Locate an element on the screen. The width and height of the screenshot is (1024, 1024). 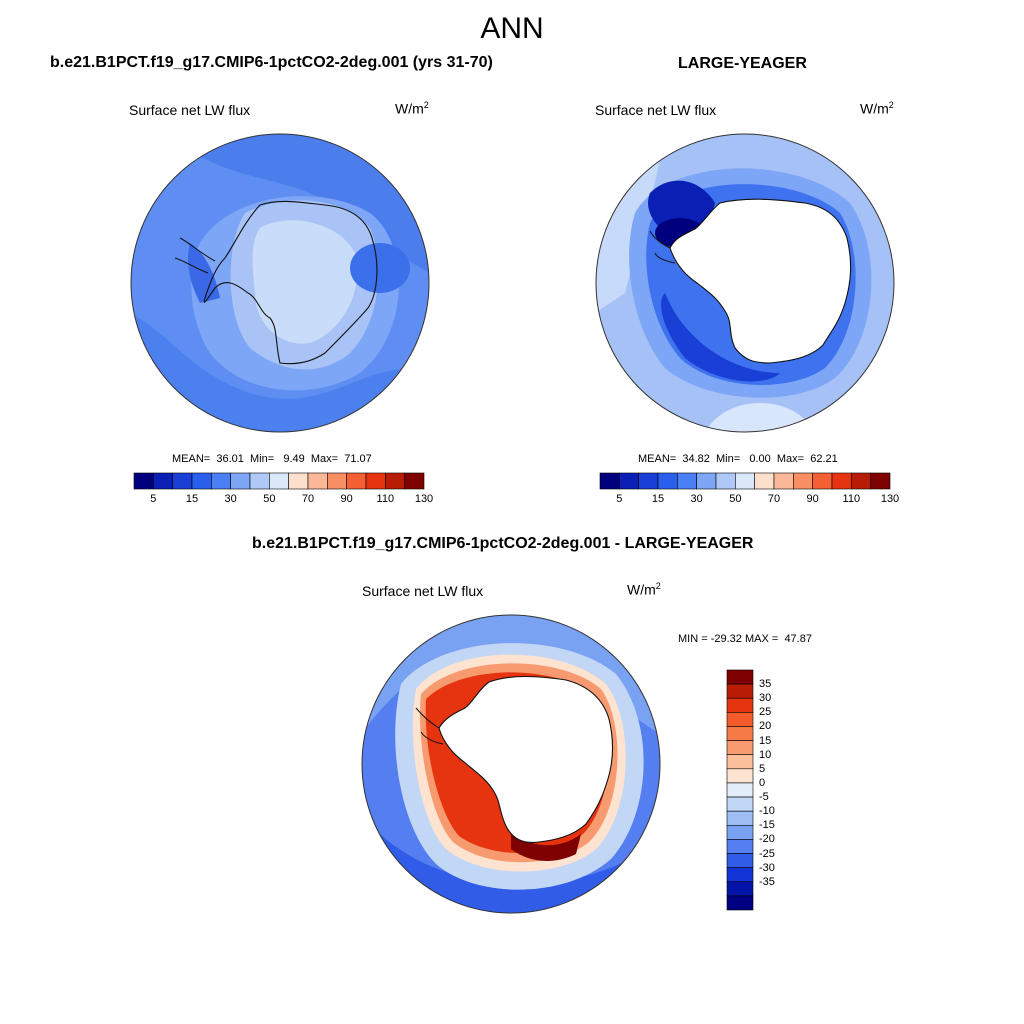
panel3-colorbar-tick-label: -15 is located at coordinates (767, 825).